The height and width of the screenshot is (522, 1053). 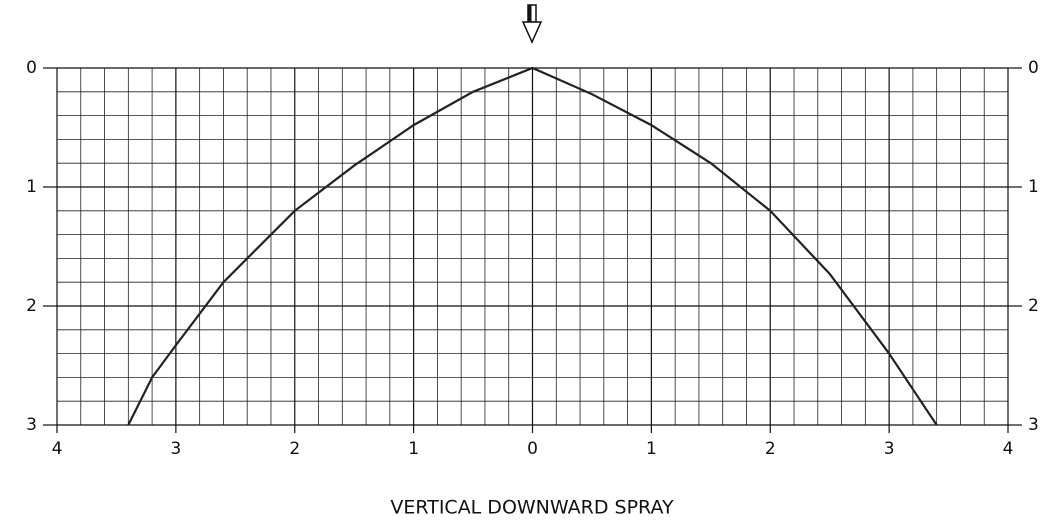 I want to click on y2-tick-label: 2, so click(x=1033, y=306).